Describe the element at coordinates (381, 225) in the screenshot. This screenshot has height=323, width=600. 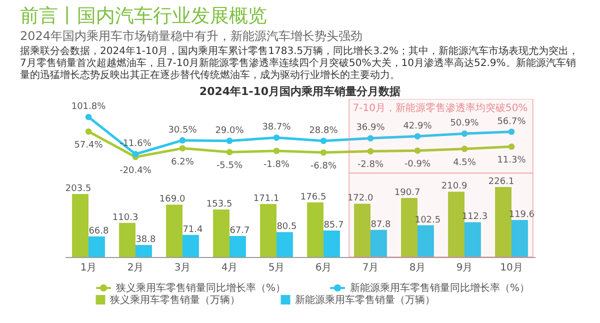
I see `data-label: 87.8` at that location.